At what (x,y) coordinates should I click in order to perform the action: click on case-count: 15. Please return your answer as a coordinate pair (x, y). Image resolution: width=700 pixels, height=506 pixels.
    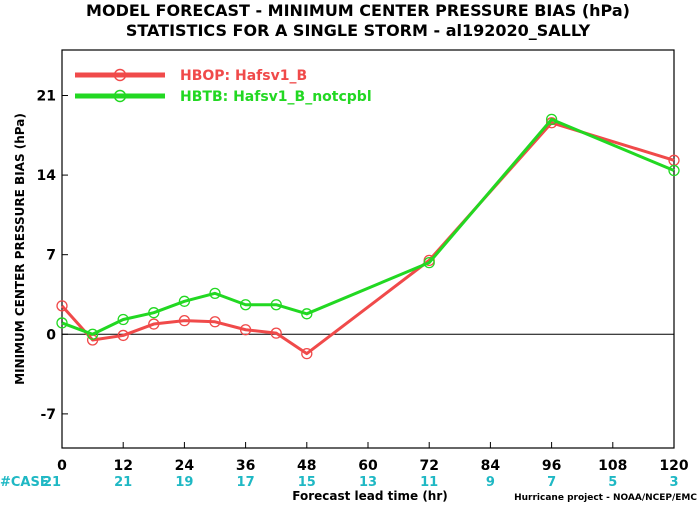
    Looking at the image, I should click on (307, 482).